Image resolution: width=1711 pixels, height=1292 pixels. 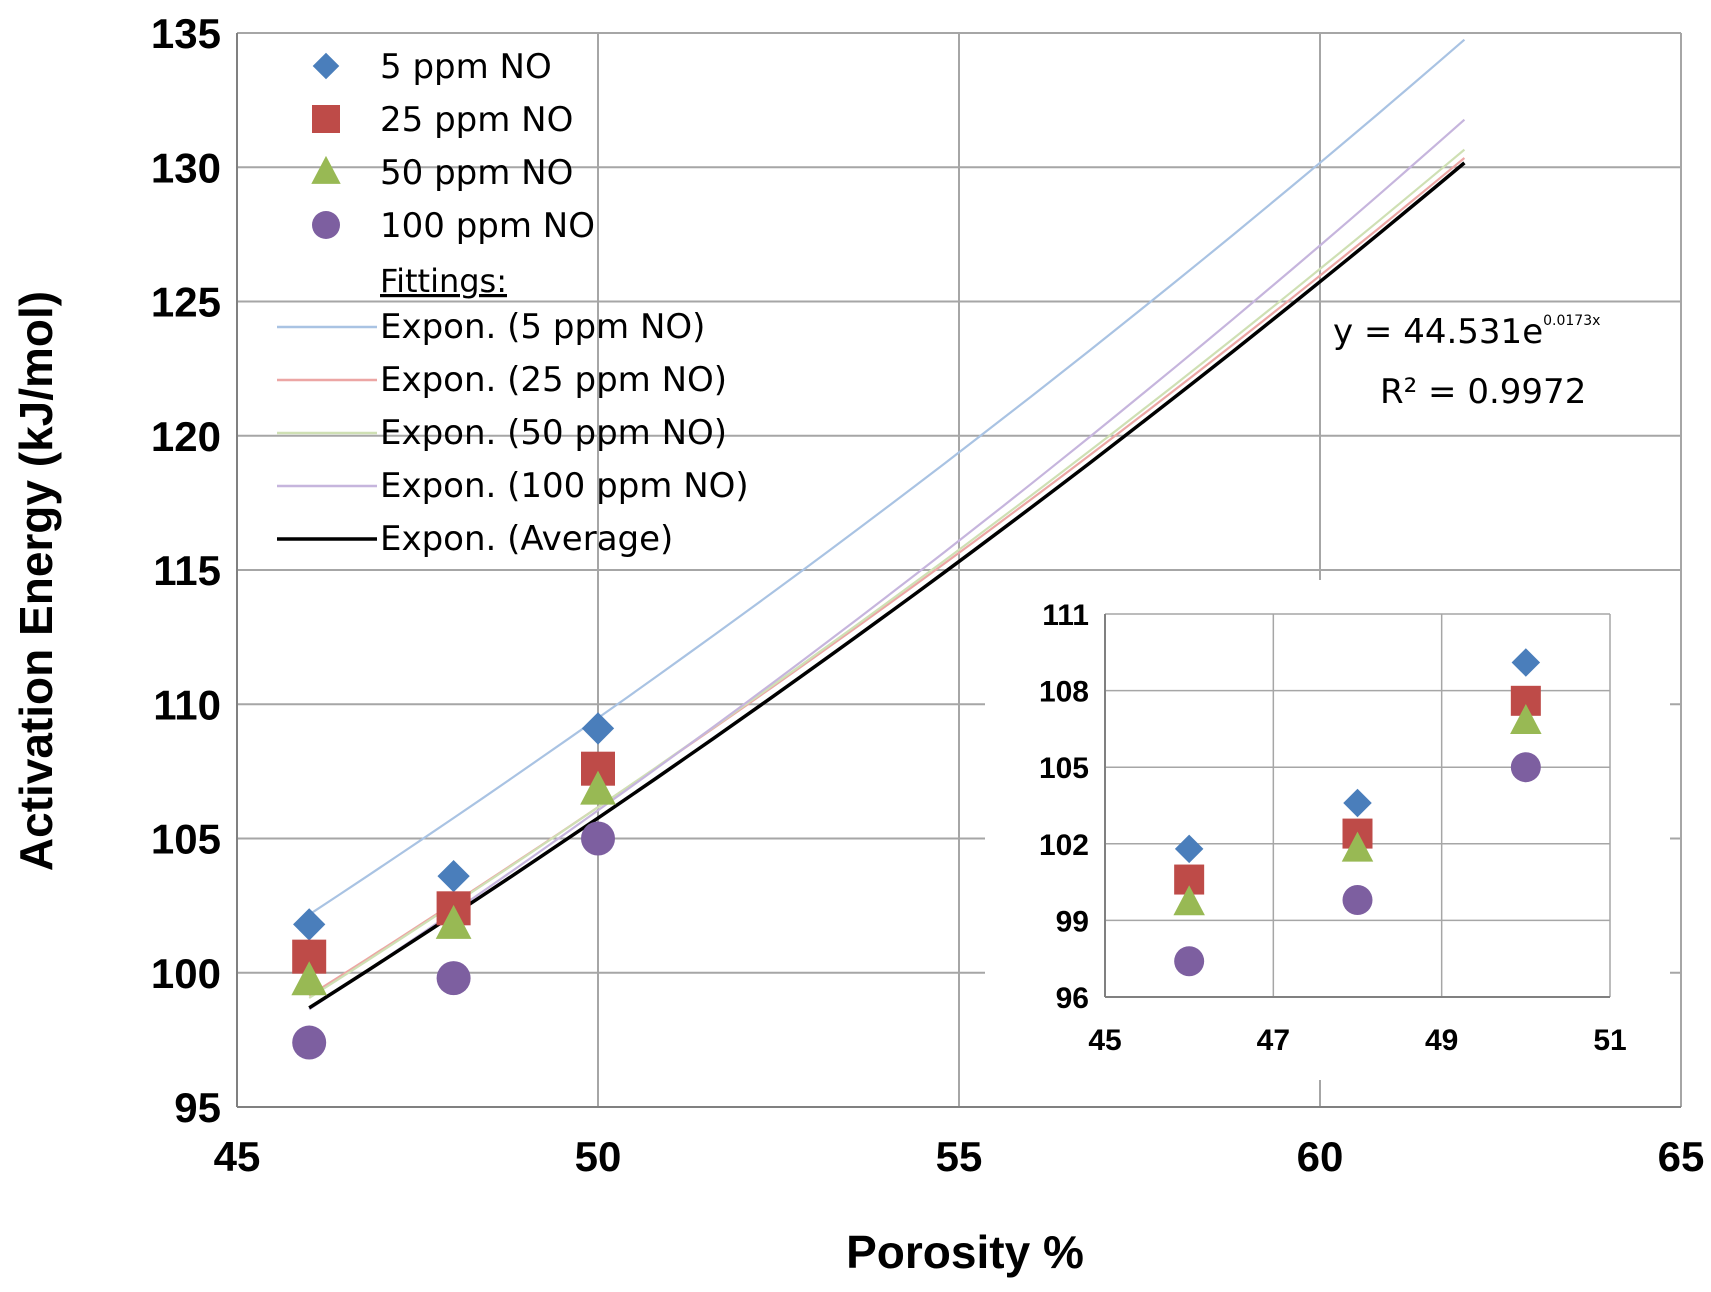 I want to click on legend-label: Expon. (100 ppm NO), so click(x=564, y=486).